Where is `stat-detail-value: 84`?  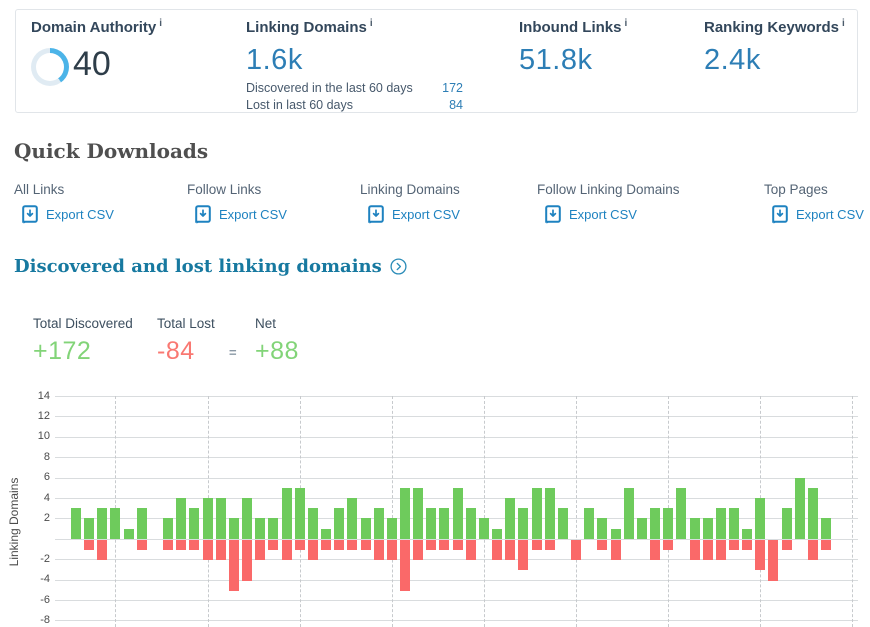
stat-detail-value: 84 is located at coordinates (456, 105).